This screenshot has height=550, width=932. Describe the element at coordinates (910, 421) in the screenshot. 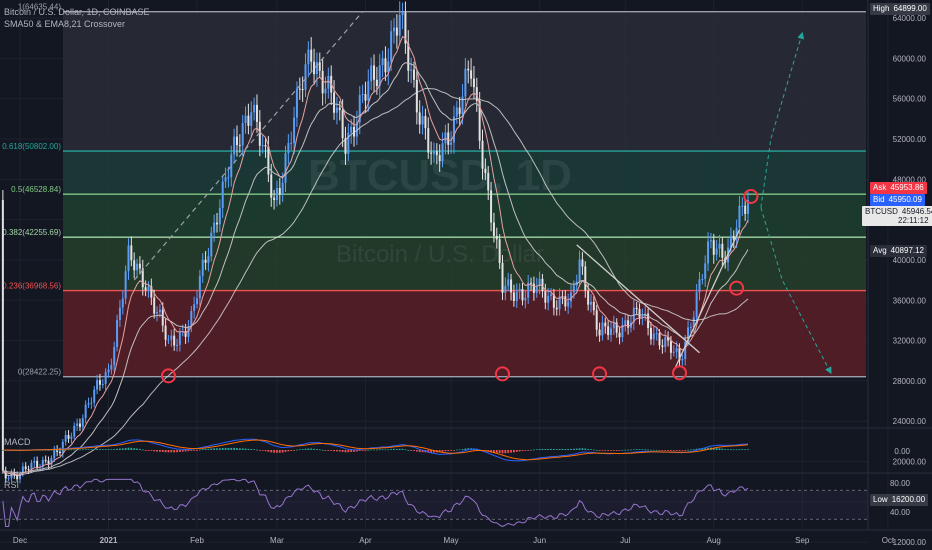

I see `price-axis-tick: 24000.00` at that location.